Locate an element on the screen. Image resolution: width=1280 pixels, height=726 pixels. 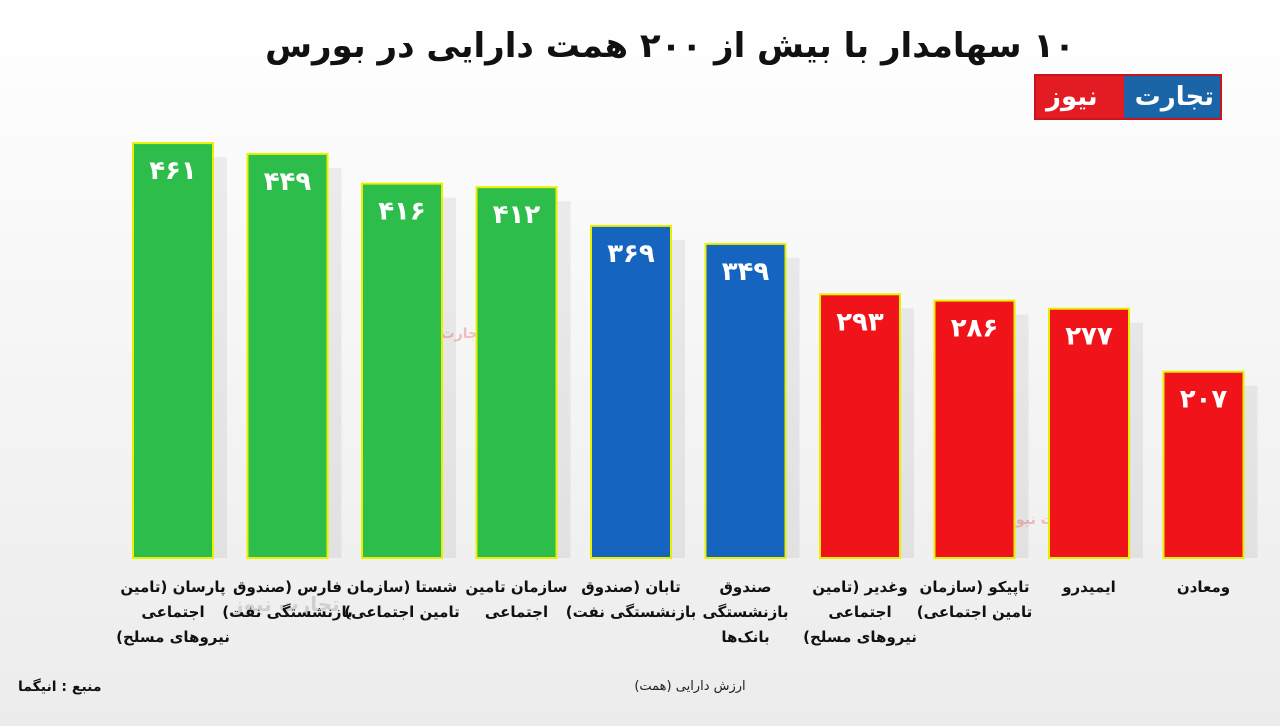
category-label: ایمیدرو is located at coordinates (1088, 587).